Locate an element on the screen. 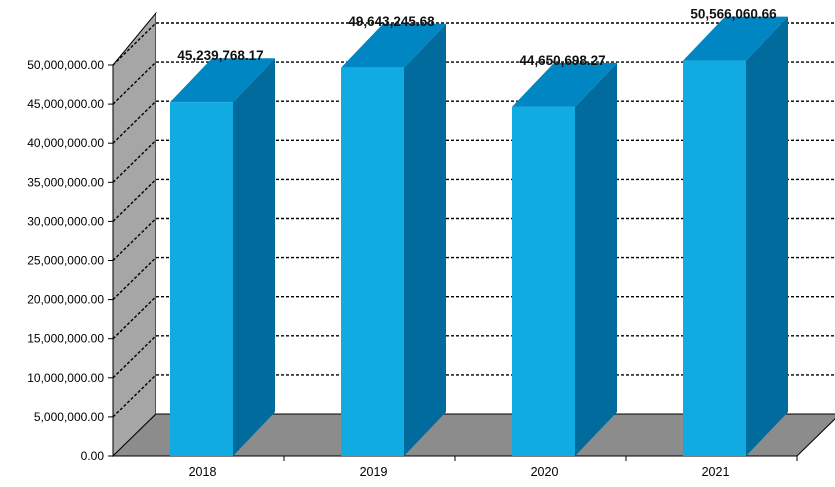 This screenshot has height=487, width=835. x-tick-label: 2019 is located at coordinates (374, 472).